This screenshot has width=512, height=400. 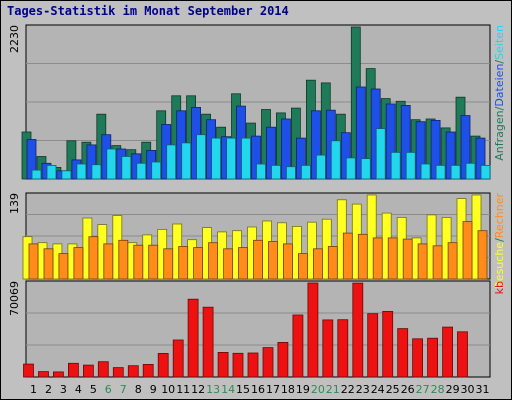 I want to click on x-tick-label-day-24: 24, so click(x=378, y=389).